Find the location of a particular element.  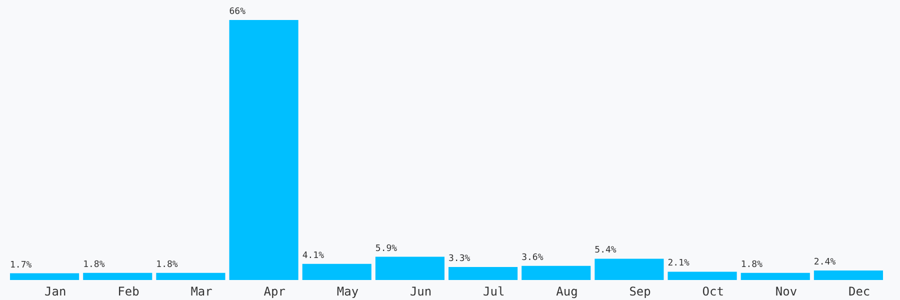

data-label: 66% is located at coordinates (237, 12).